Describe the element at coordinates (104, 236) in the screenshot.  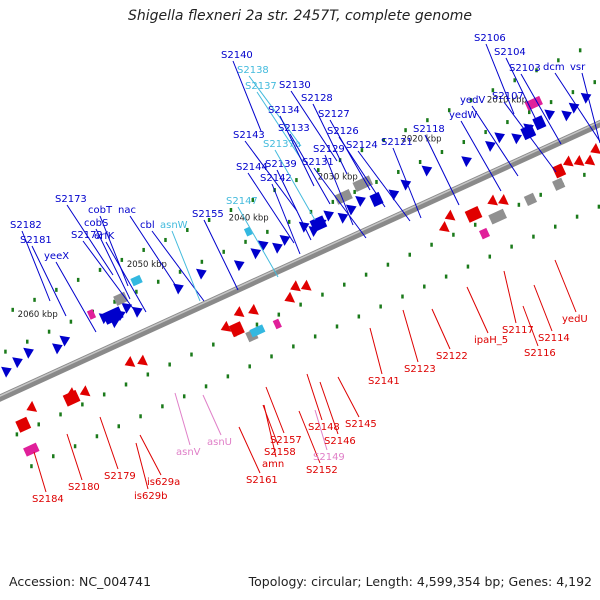
I see `gene-label-forward: erfK` at that location.